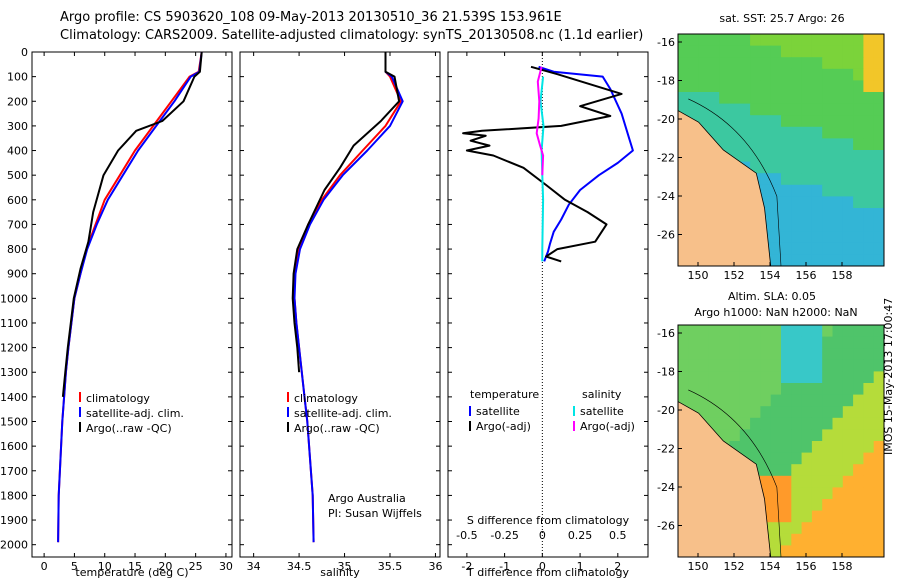  What do you see at coordinates (14, 471) in the screenshot?
I see `y-tick-label: 1700` at bounding box center [14, 471].